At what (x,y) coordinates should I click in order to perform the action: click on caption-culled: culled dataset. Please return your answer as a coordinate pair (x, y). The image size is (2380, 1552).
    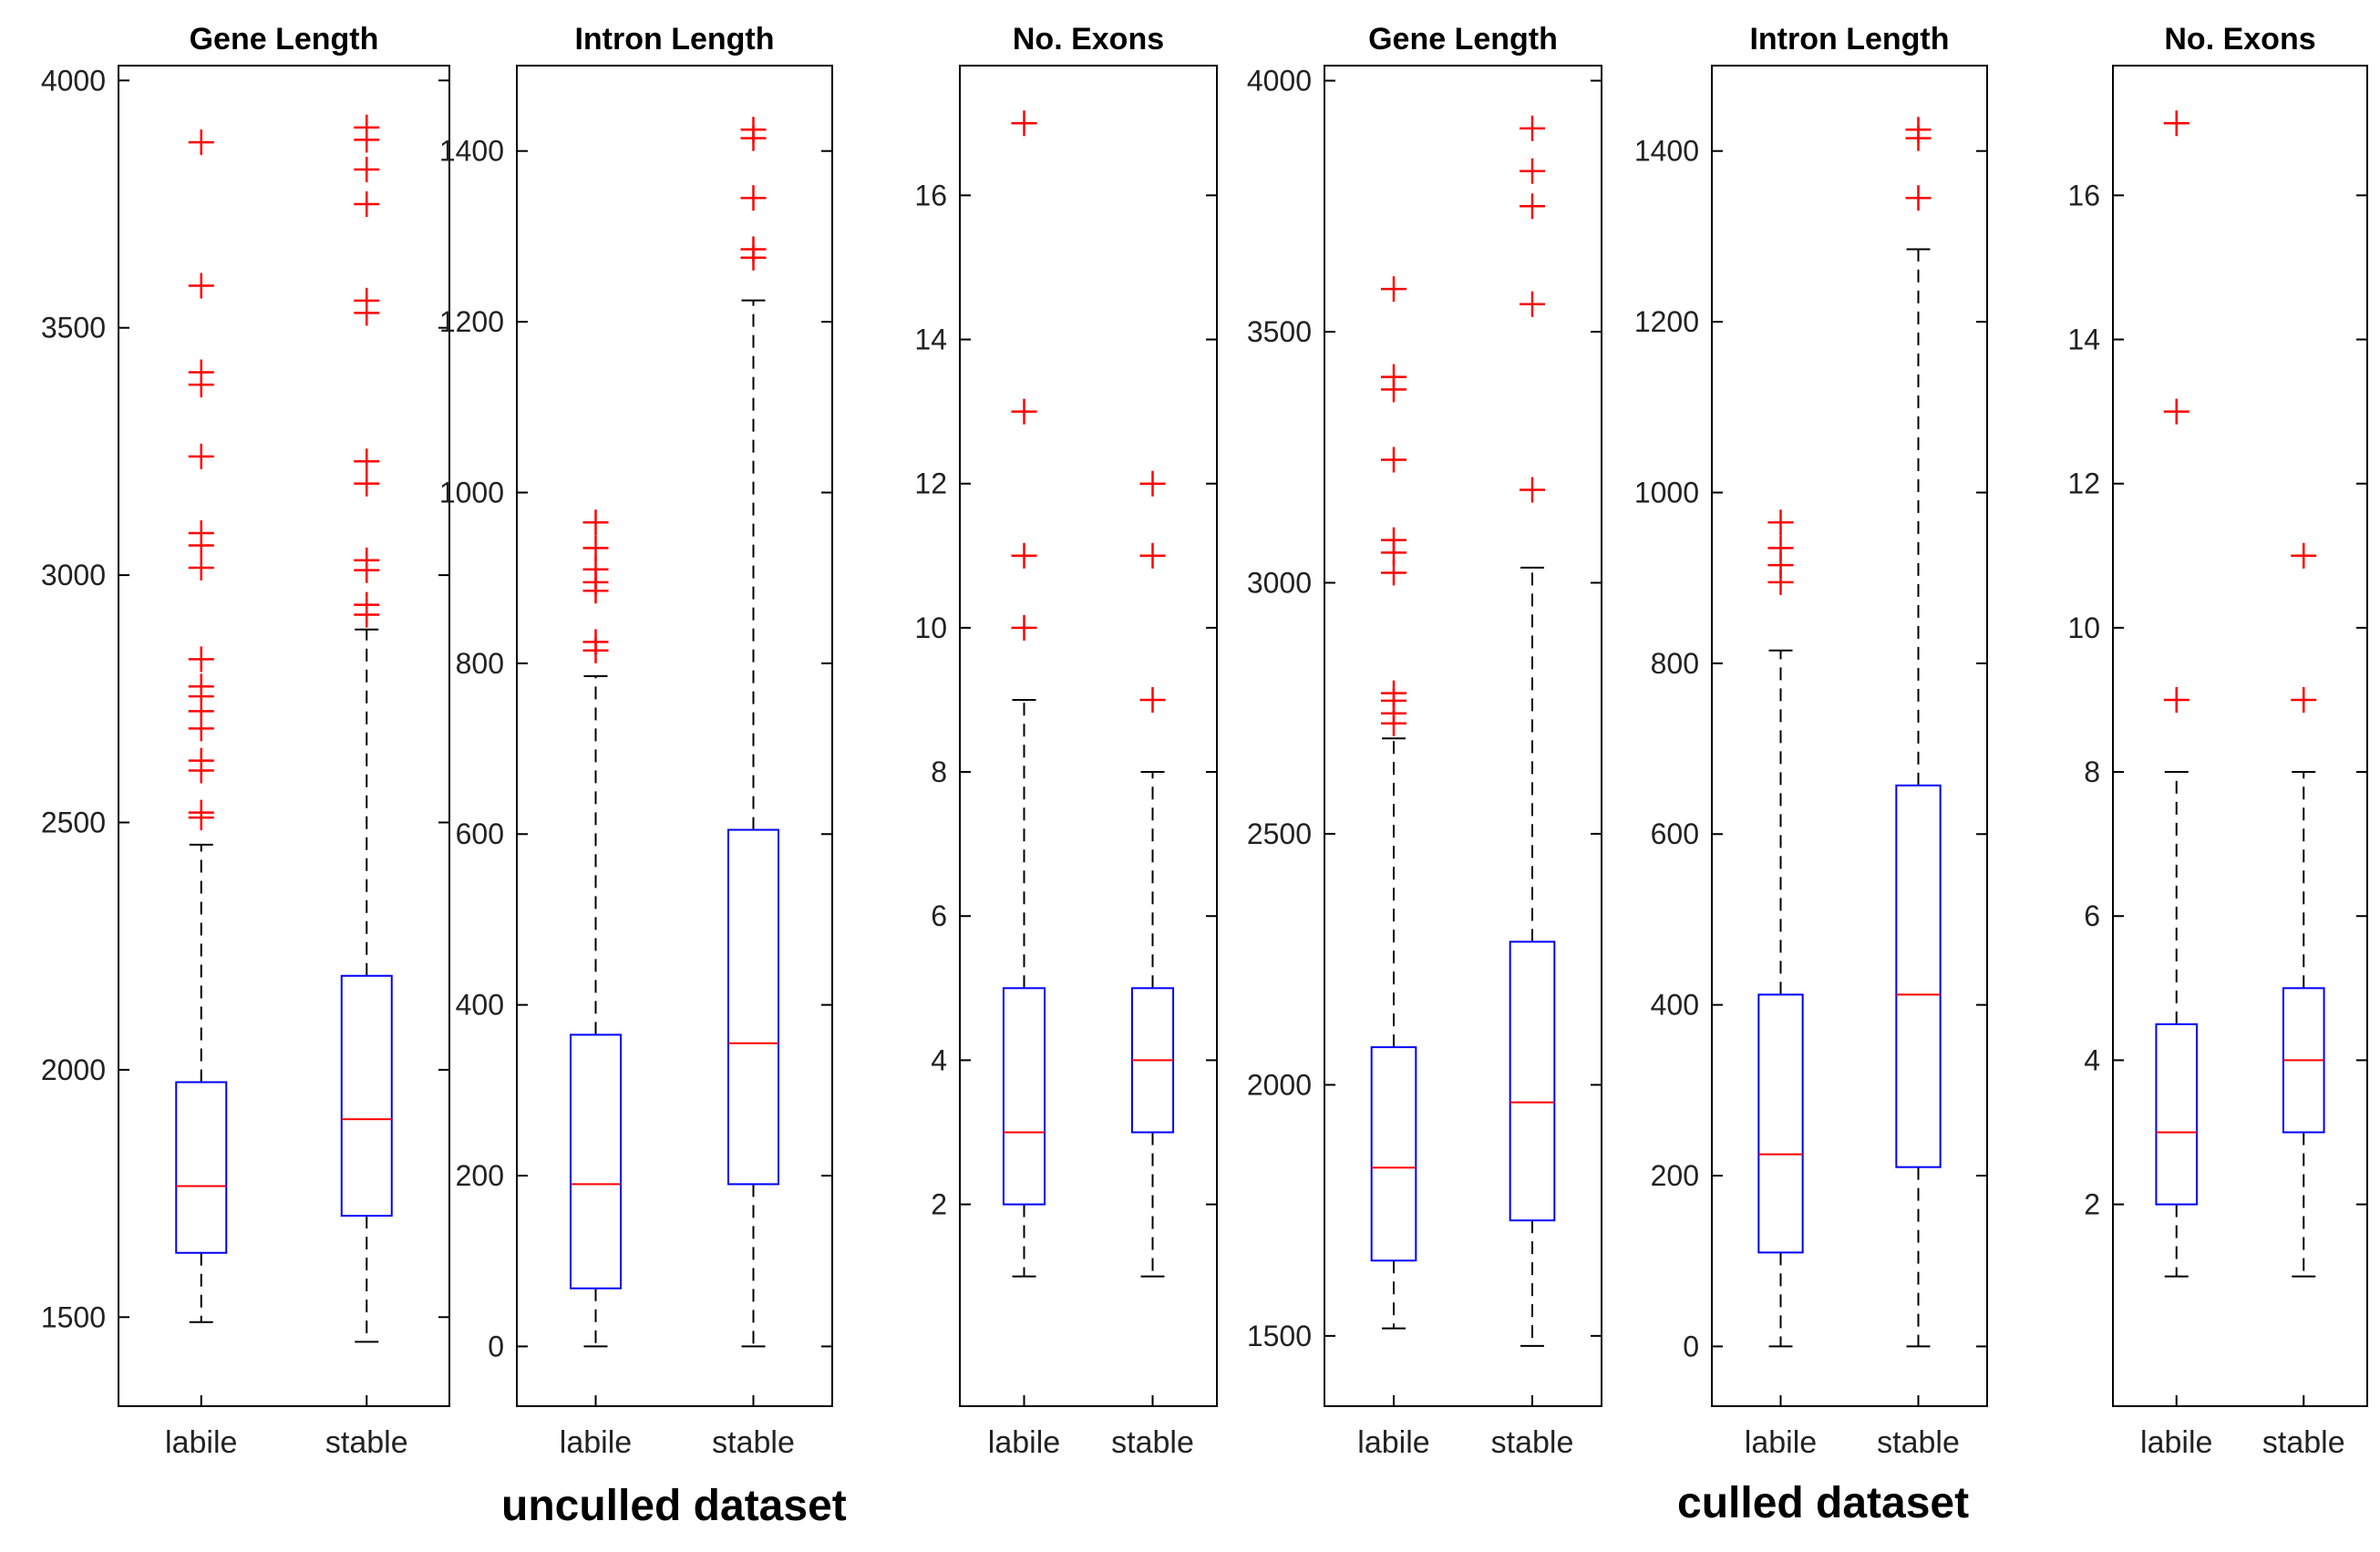
    Looking at the image, I should click on (1824, 1503).